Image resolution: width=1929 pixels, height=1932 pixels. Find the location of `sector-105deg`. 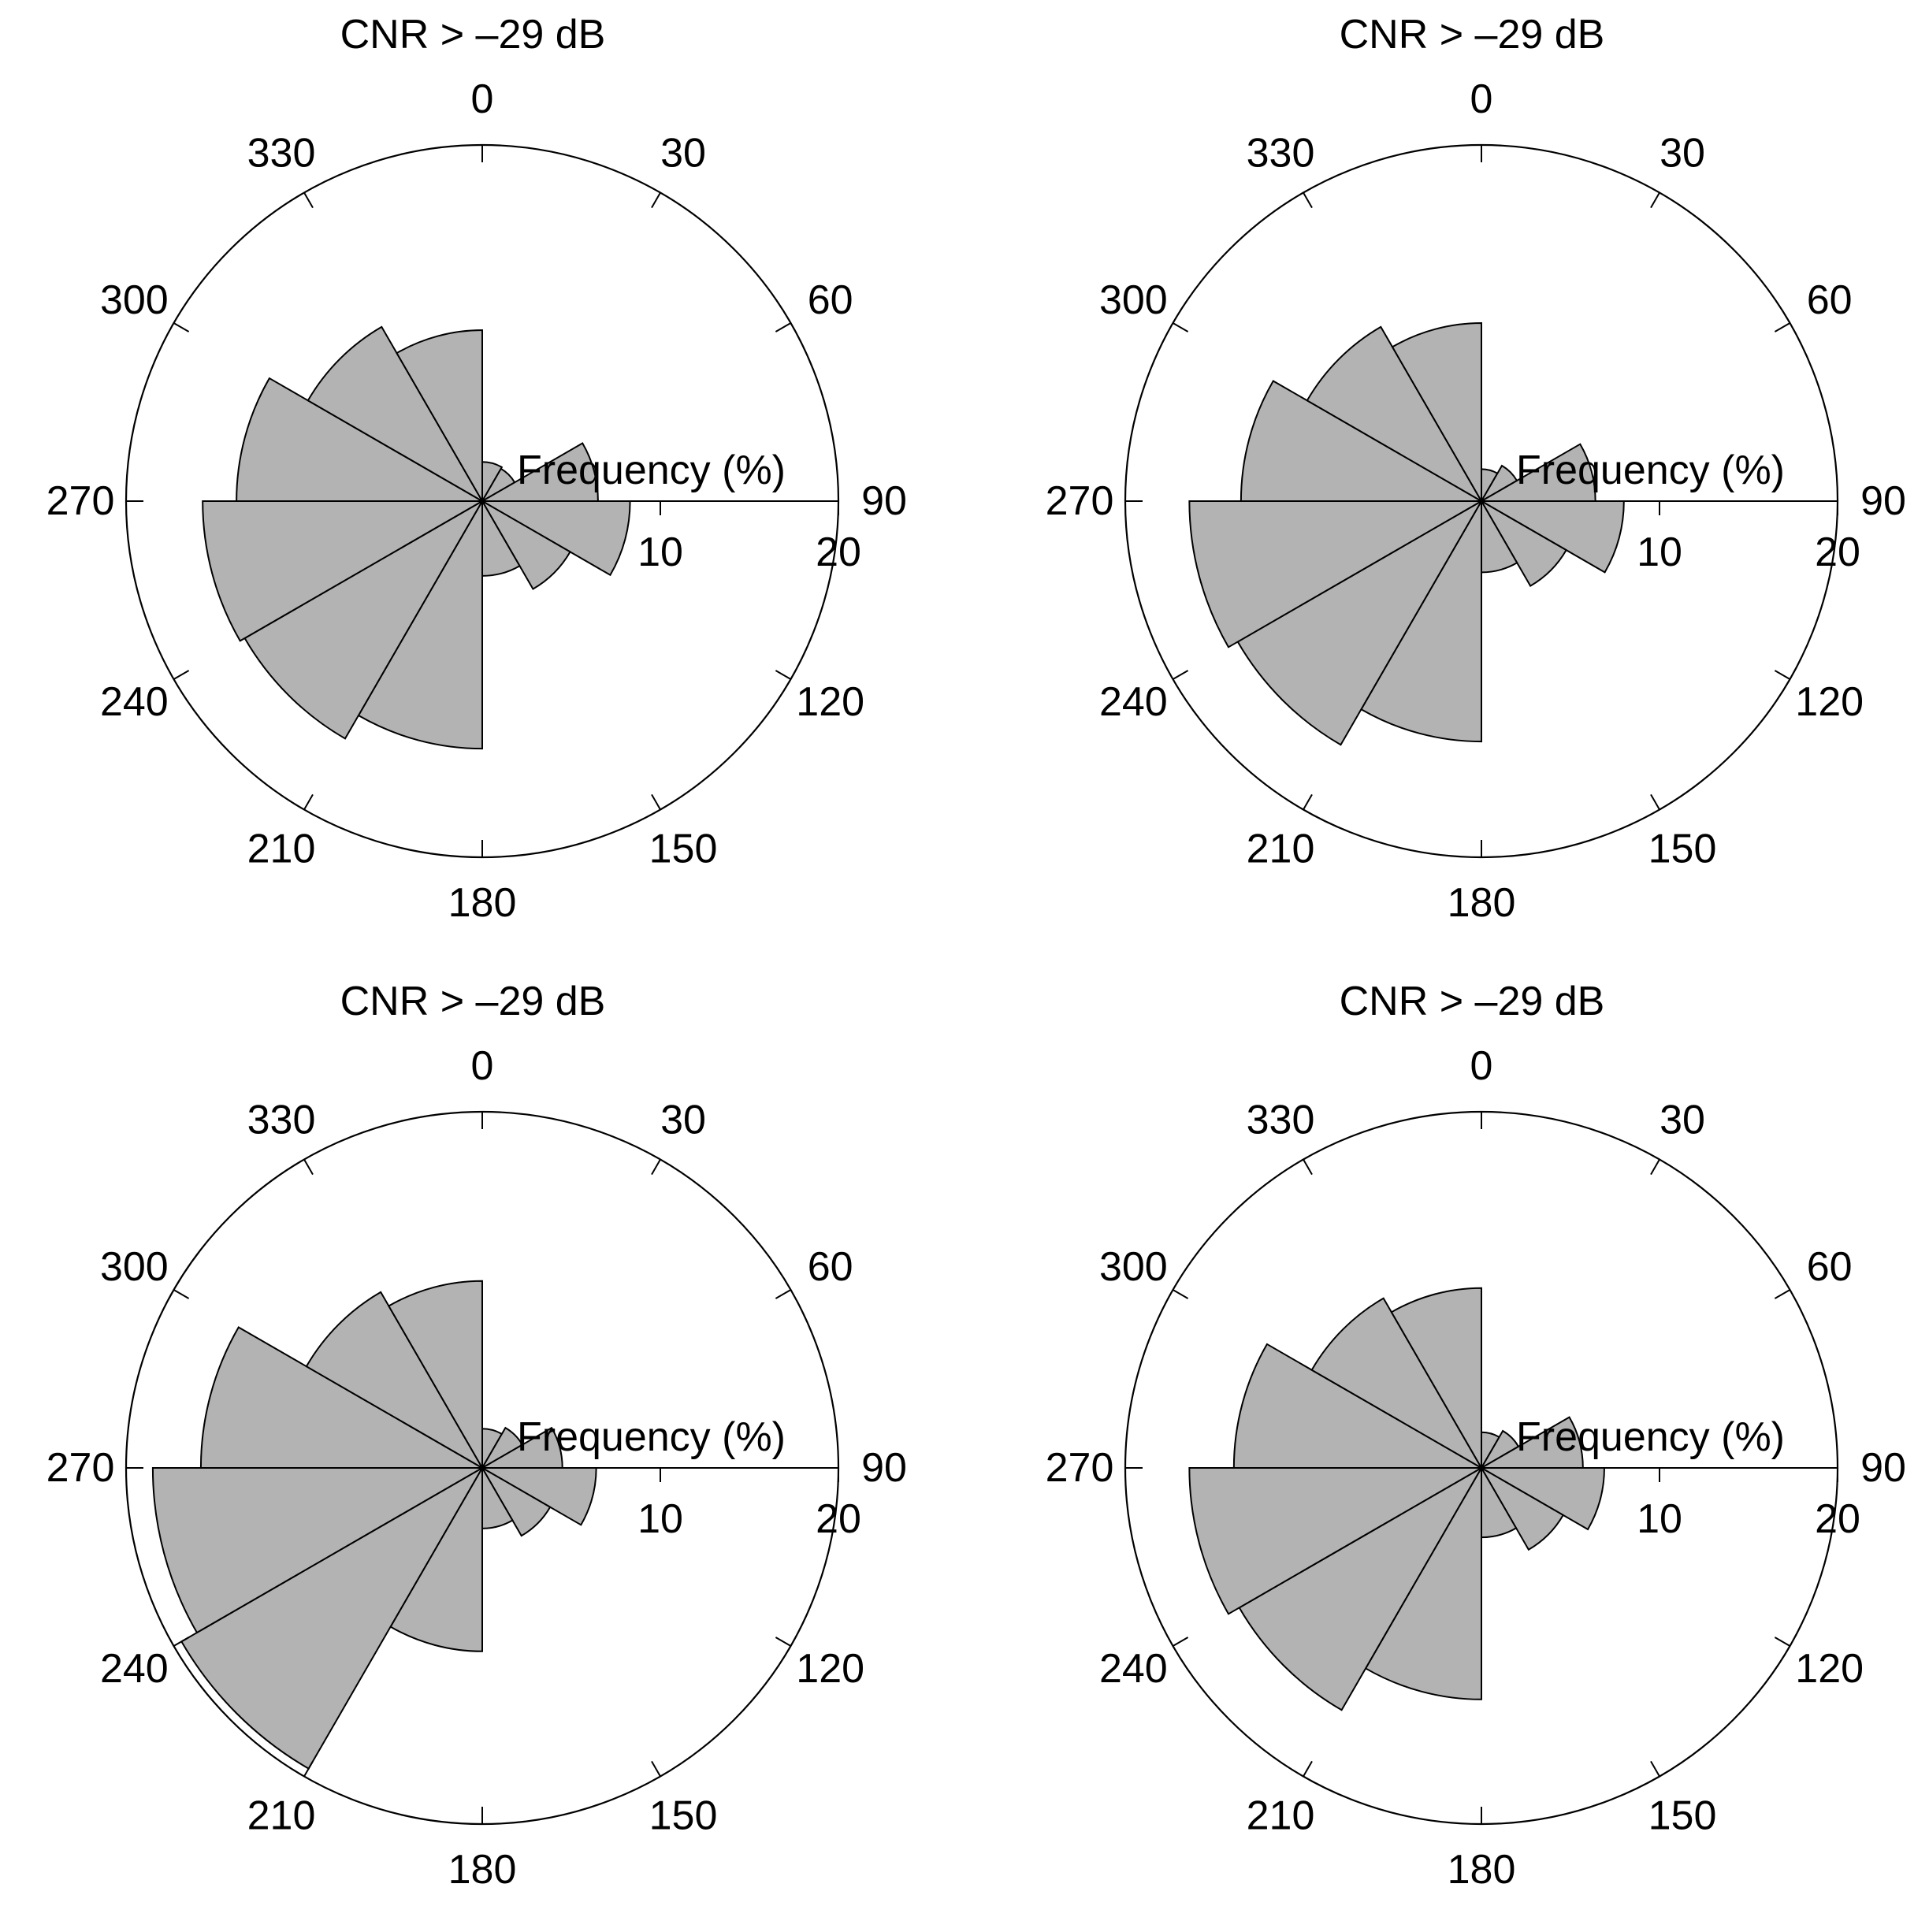

sector-105deg is located at coordinates (1551, 537).